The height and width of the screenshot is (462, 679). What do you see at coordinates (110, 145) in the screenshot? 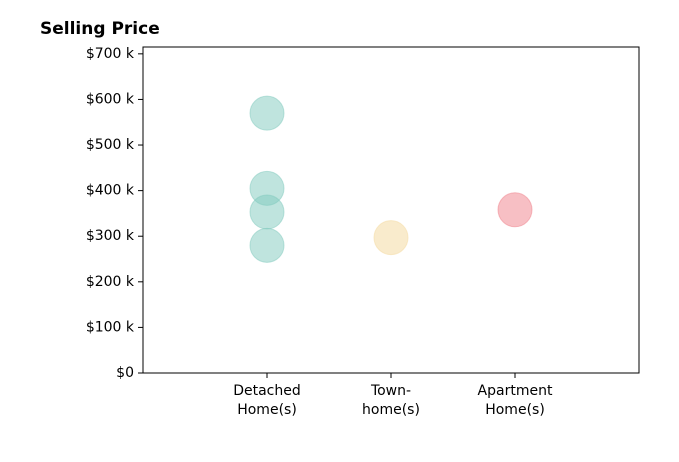
I see `y-tick-label: $500 k` at bounding box center [110, 145].